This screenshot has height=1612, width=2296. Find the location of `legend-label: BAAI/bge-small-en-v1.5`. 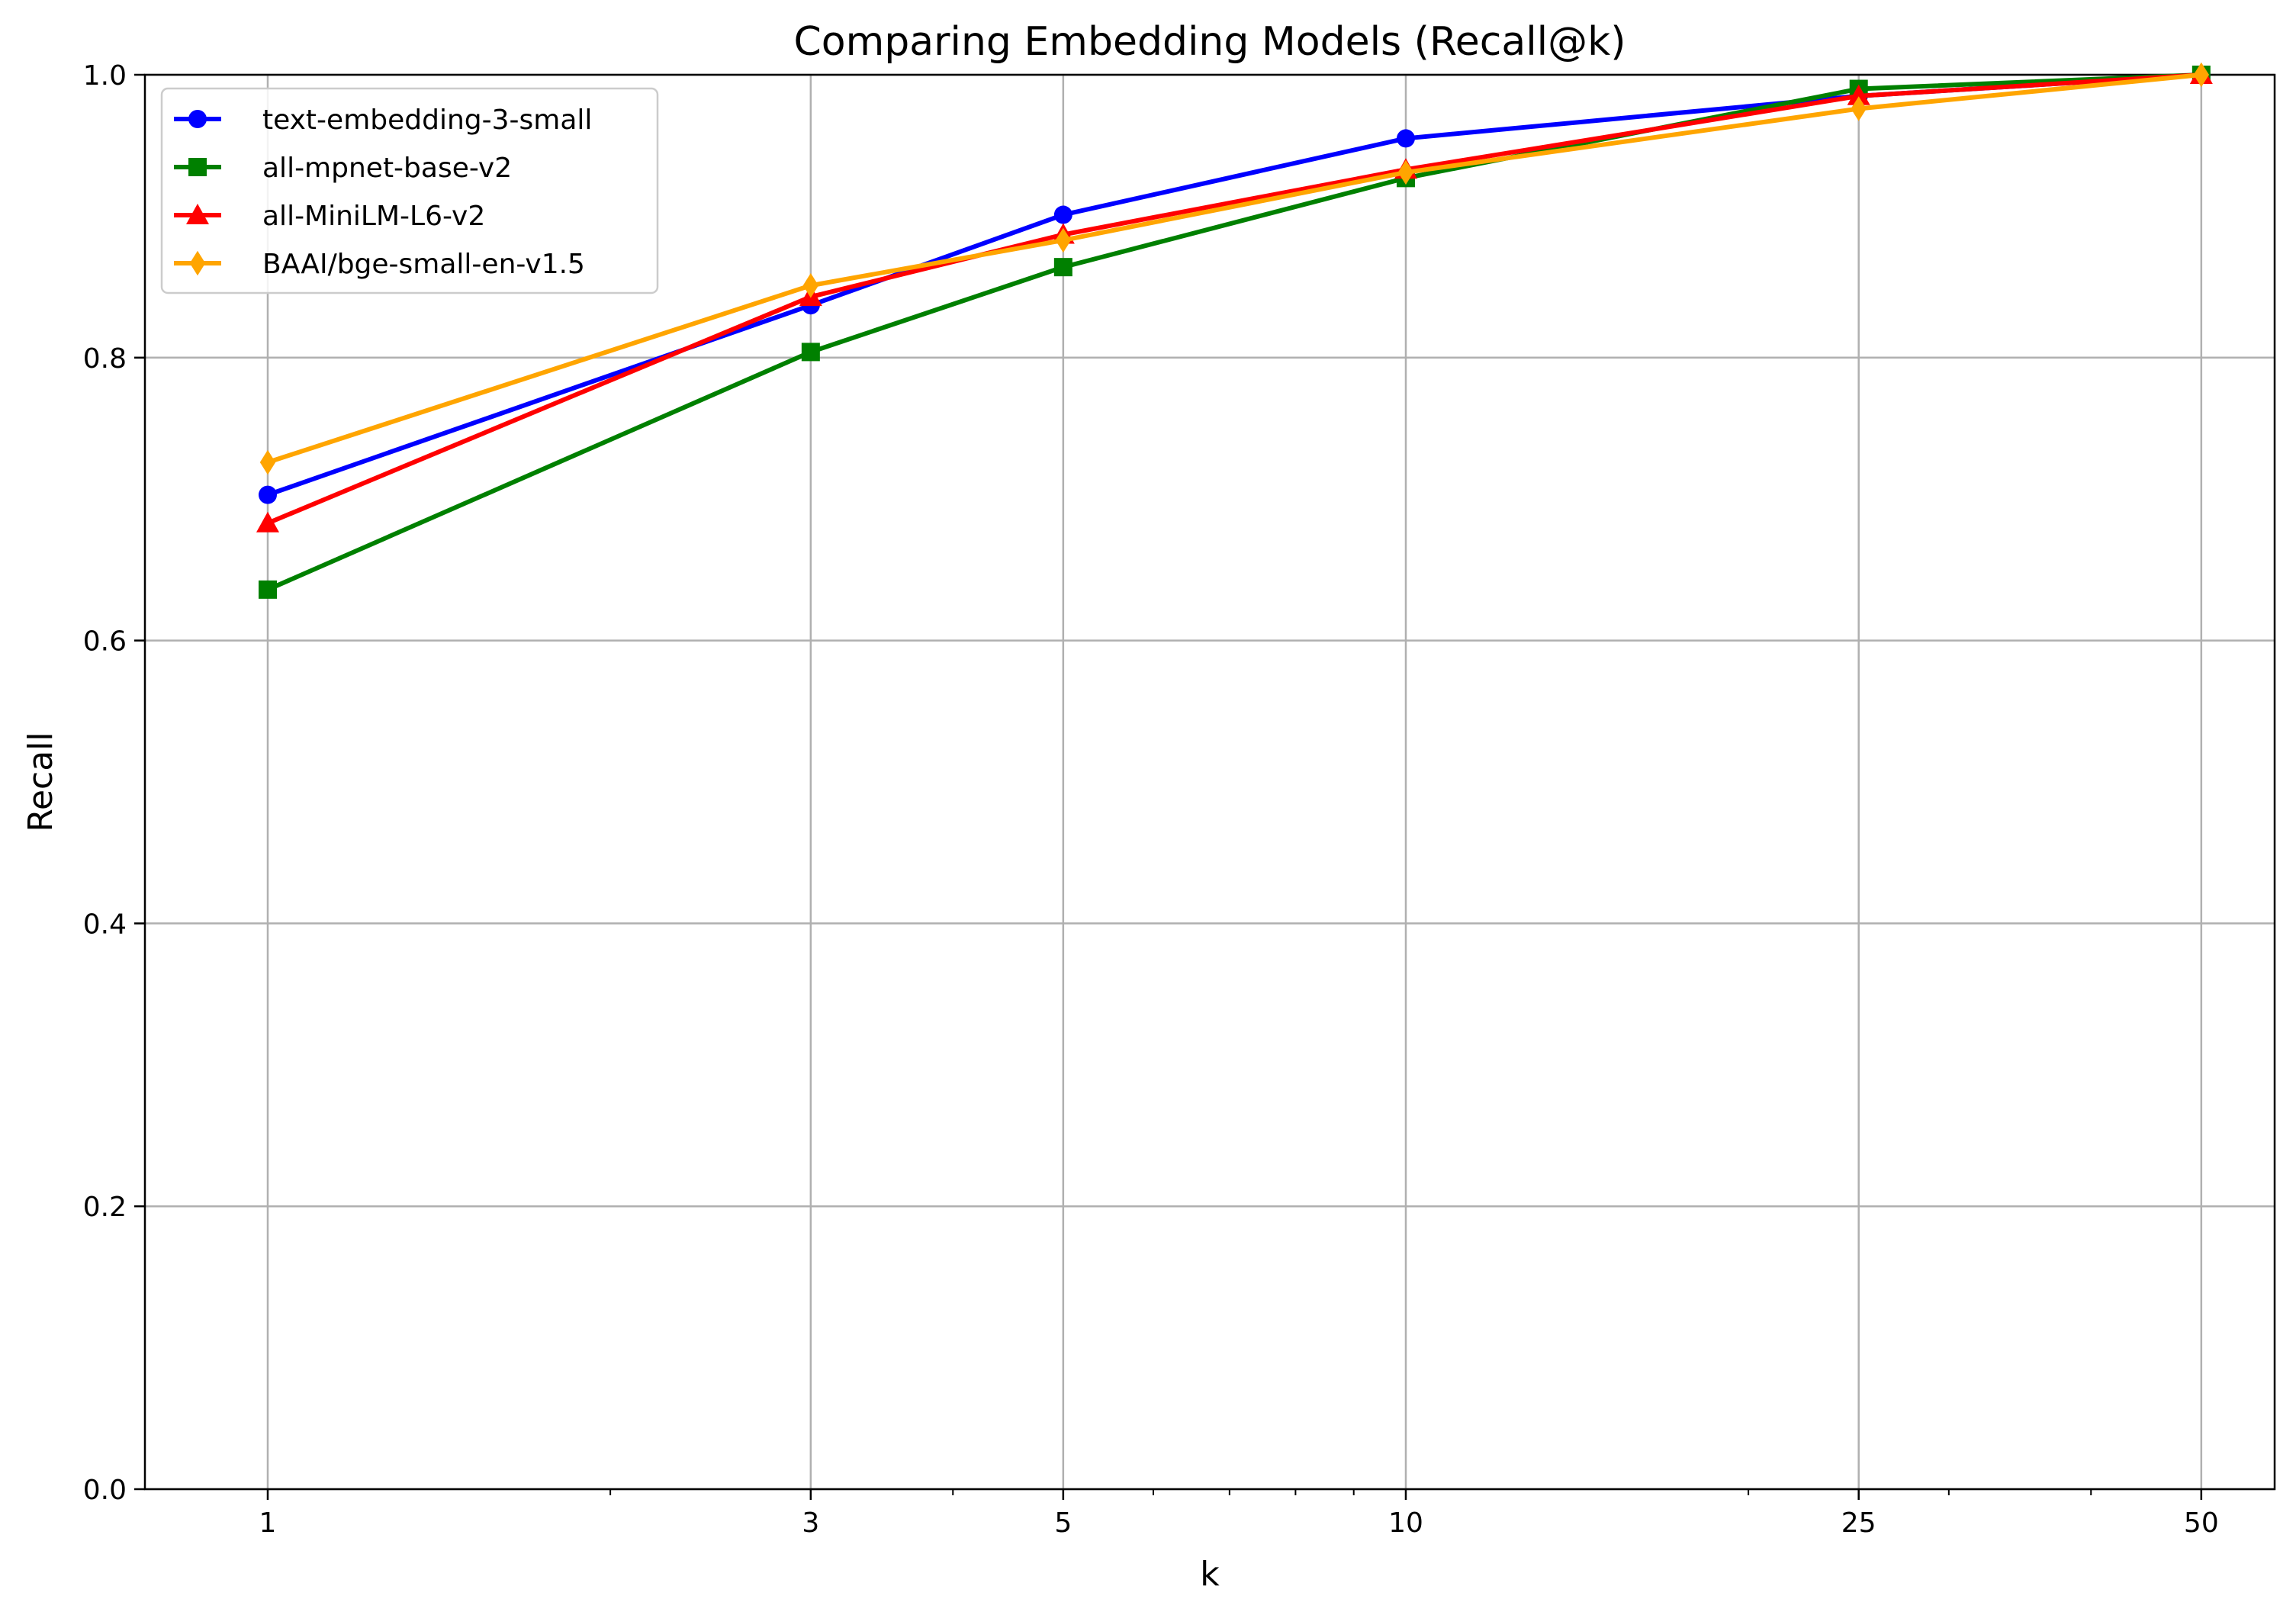

legend-label: BAAI/bge-small-en-v1.5 is located at coordinates (424, 264).